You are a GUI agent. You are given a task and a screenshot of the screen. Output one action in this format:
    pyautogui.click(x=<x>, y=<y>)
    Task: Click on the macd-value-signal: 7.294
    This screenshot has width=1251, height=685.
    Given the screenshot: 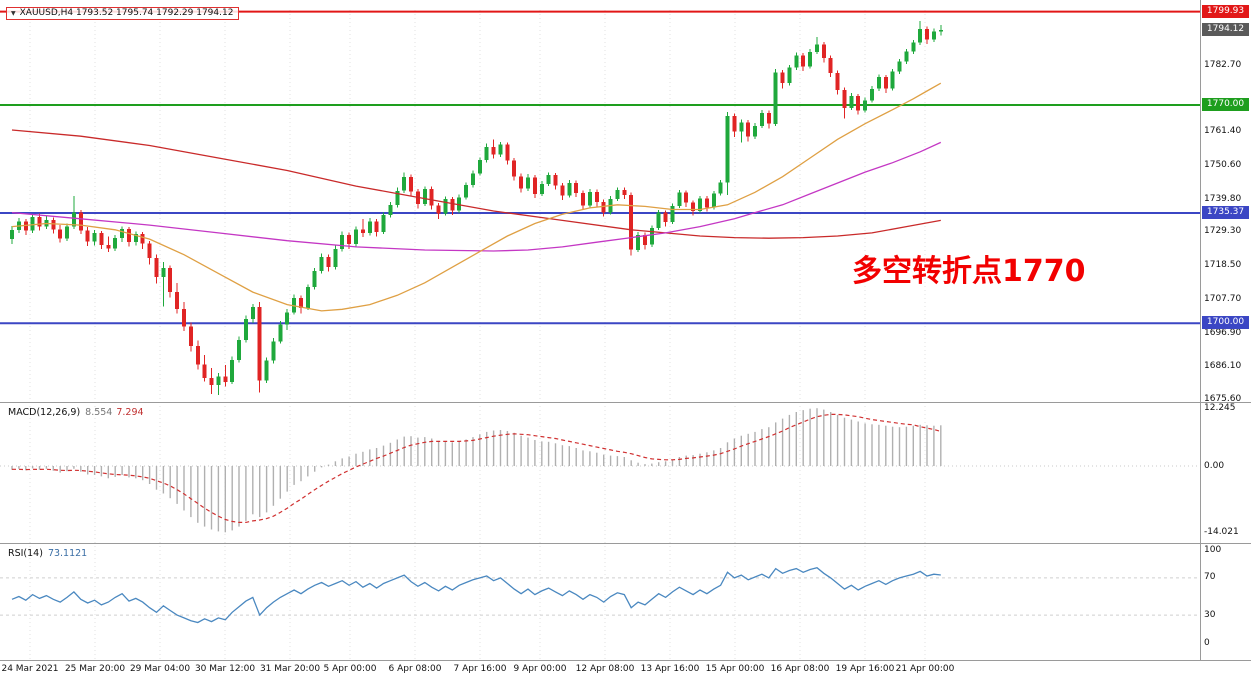 What is the action you would take?
    pyautogui.click(x=130, y=412)
    